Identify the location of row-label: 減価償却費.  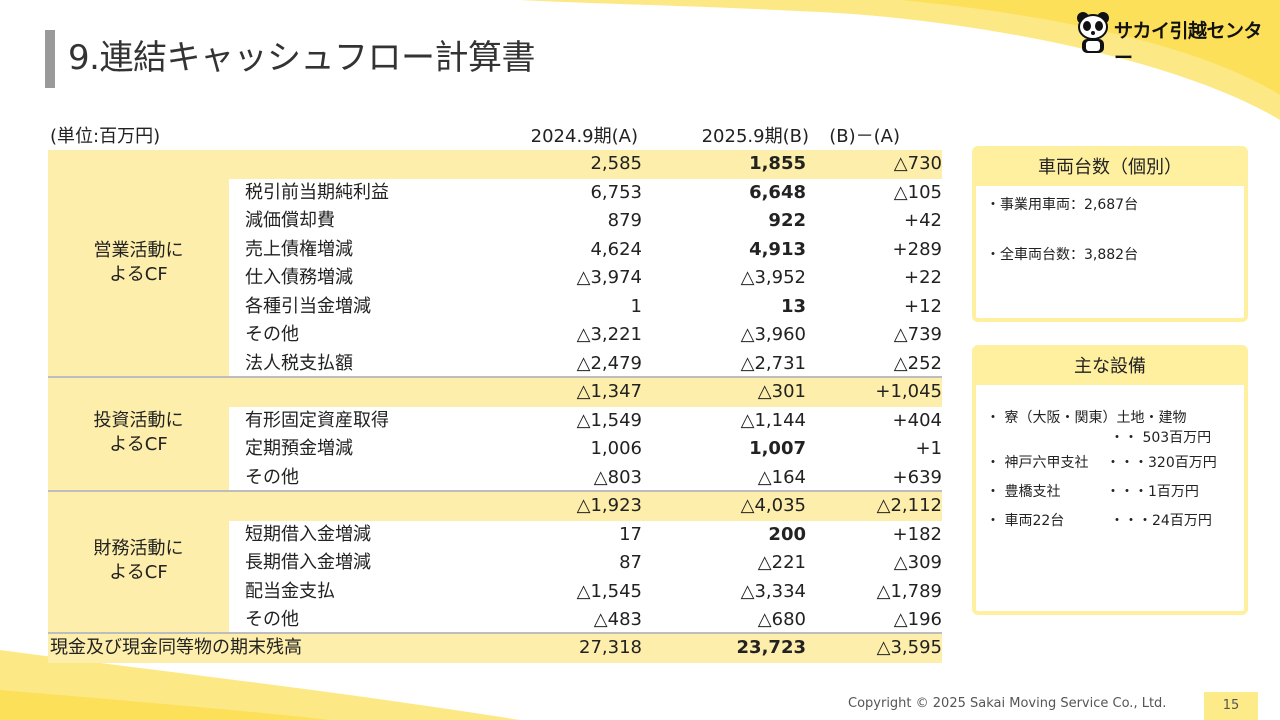
(290, 220).